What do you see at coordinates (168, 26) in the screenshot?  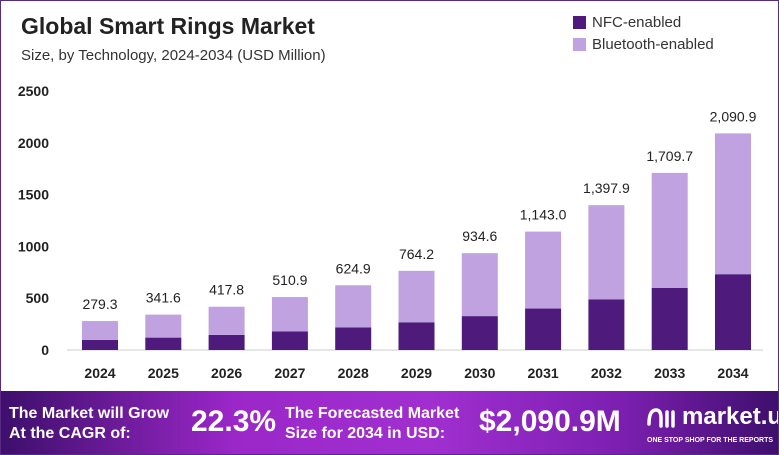 I see `chart-title: Global Smart Rings Market` at bounding box center [168, 26].